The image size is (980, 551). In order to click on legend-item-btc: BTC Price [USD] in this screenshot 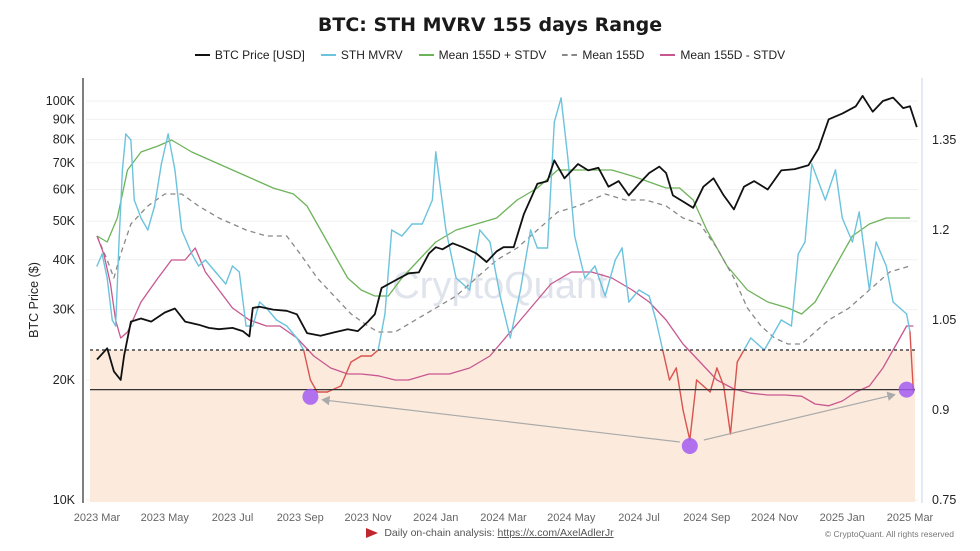, I will do `click(249, 55)`.